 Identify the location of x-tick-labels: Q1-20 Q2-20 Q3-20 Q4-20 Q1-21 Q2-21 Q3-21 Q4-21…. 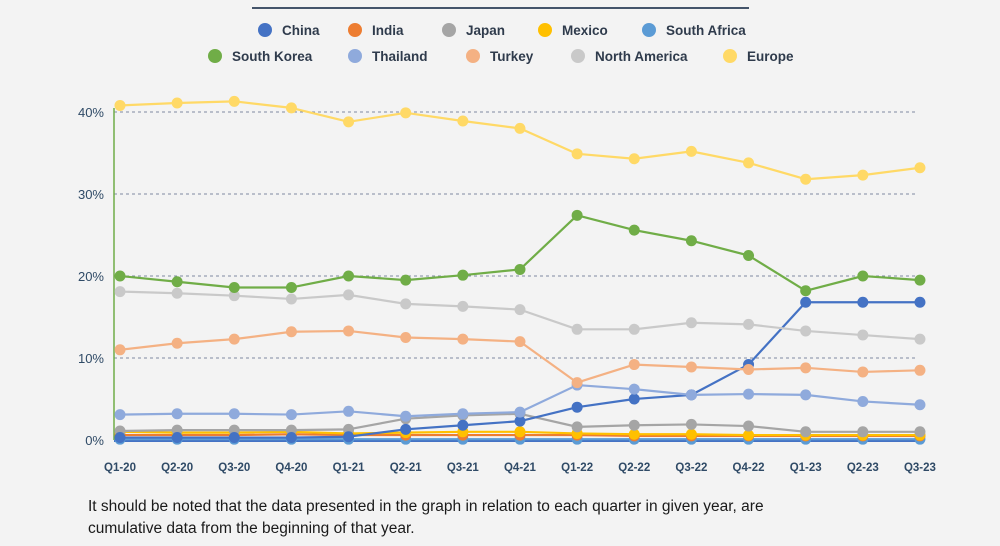
(520, 468).